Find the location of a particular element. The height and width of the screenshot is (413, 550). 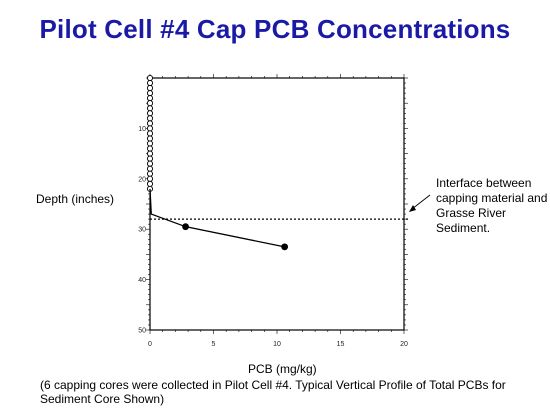

y-tick-label: 40 is located at coordinates (142, 280).